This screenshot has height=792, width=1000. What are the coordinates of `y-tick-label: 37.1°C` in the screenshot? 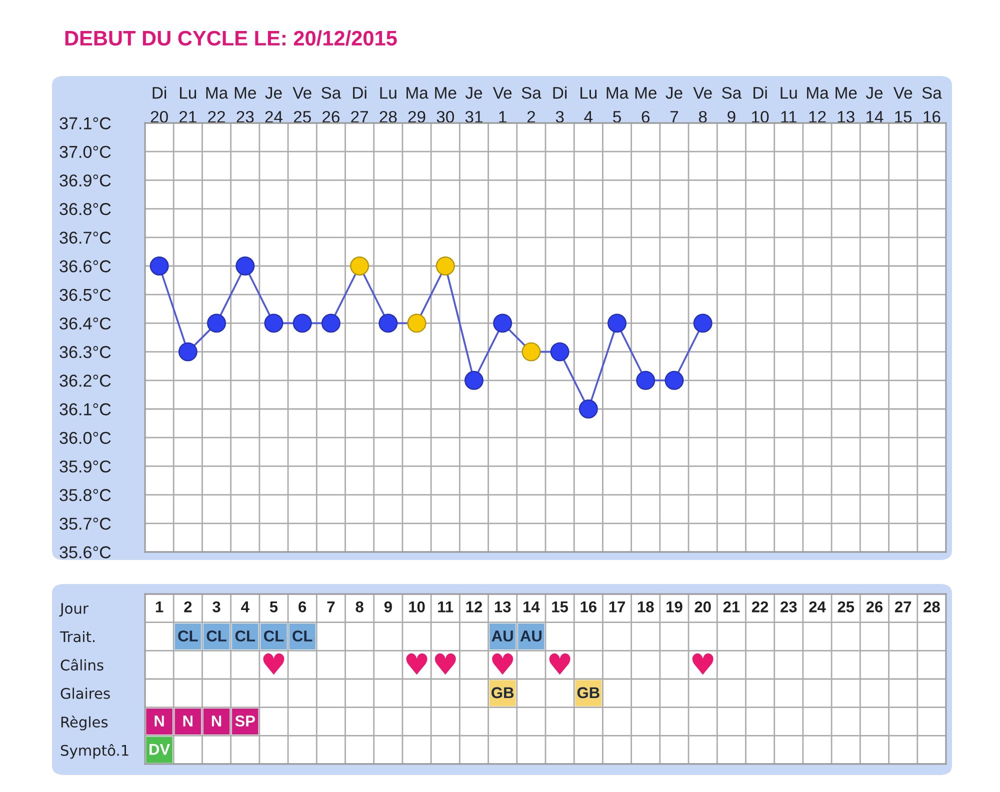 It's located at (85, 123).